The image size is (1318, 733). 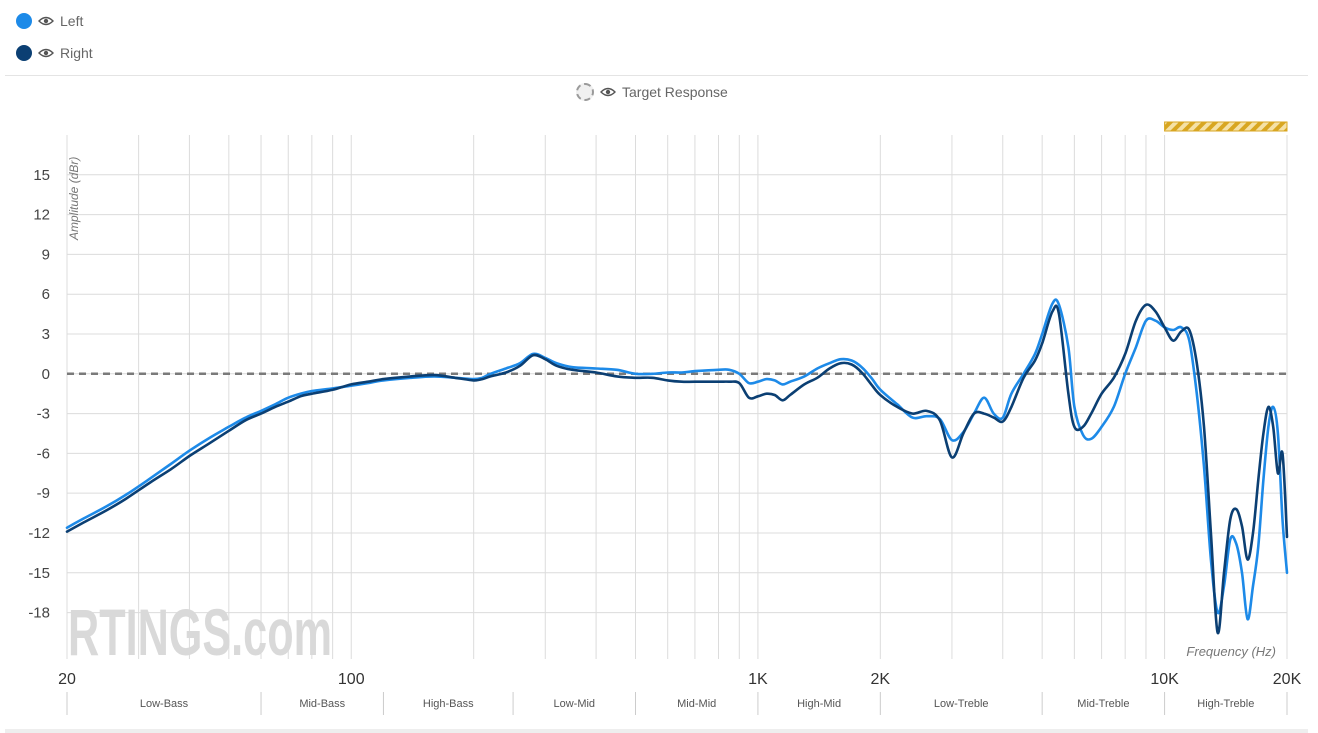 What do you see at coordinates (1231, 651) in the screenshot?
I see `x-axis-title: Frequency (Hz)` at bounding box center [1231, 651].